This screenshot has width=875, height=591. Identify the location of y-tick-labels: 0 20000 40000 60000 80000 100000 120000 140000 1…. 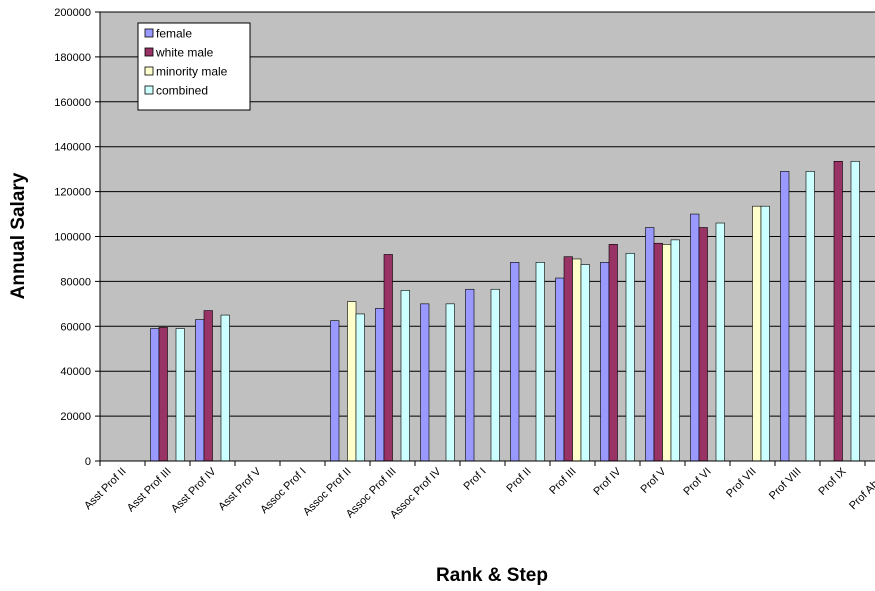
(77, 237).